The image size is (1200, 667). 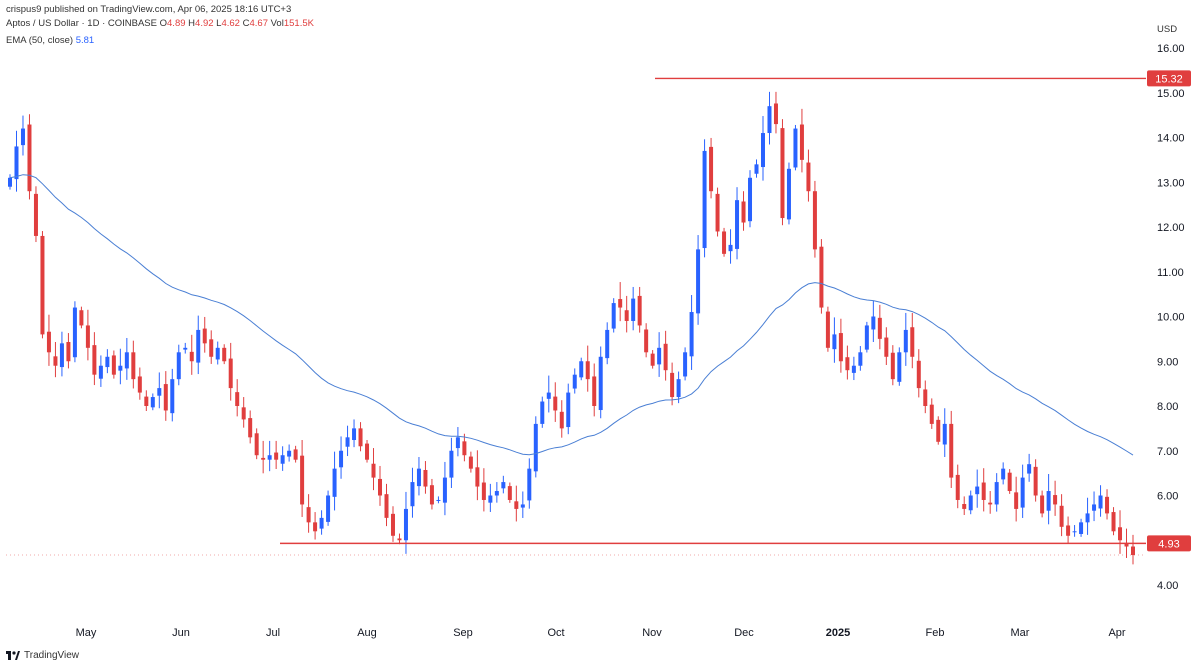 What do you see at coordinates (181, 633) in the screenshot?
I see `x-tick-label: Jun` at bounding box center [181, 633].